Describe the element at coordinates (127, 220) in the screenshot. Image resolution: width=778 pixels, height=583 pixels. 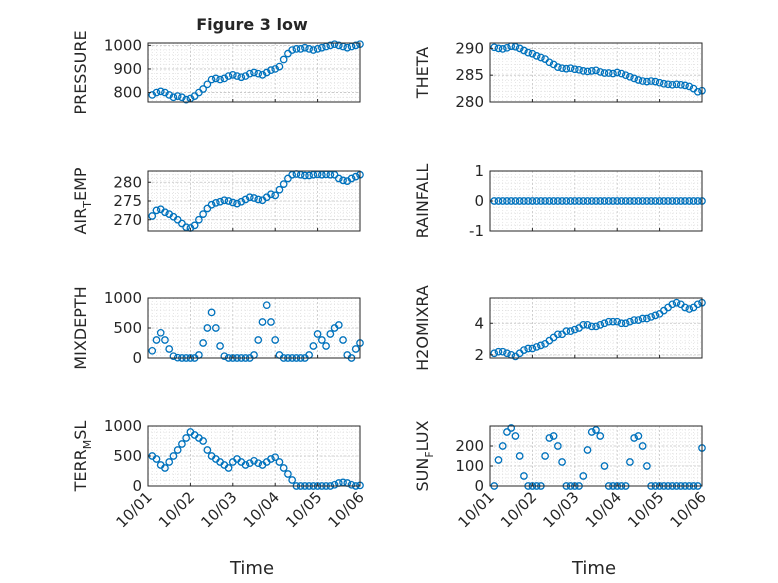
I see `y-tick-label: 270` at that location.